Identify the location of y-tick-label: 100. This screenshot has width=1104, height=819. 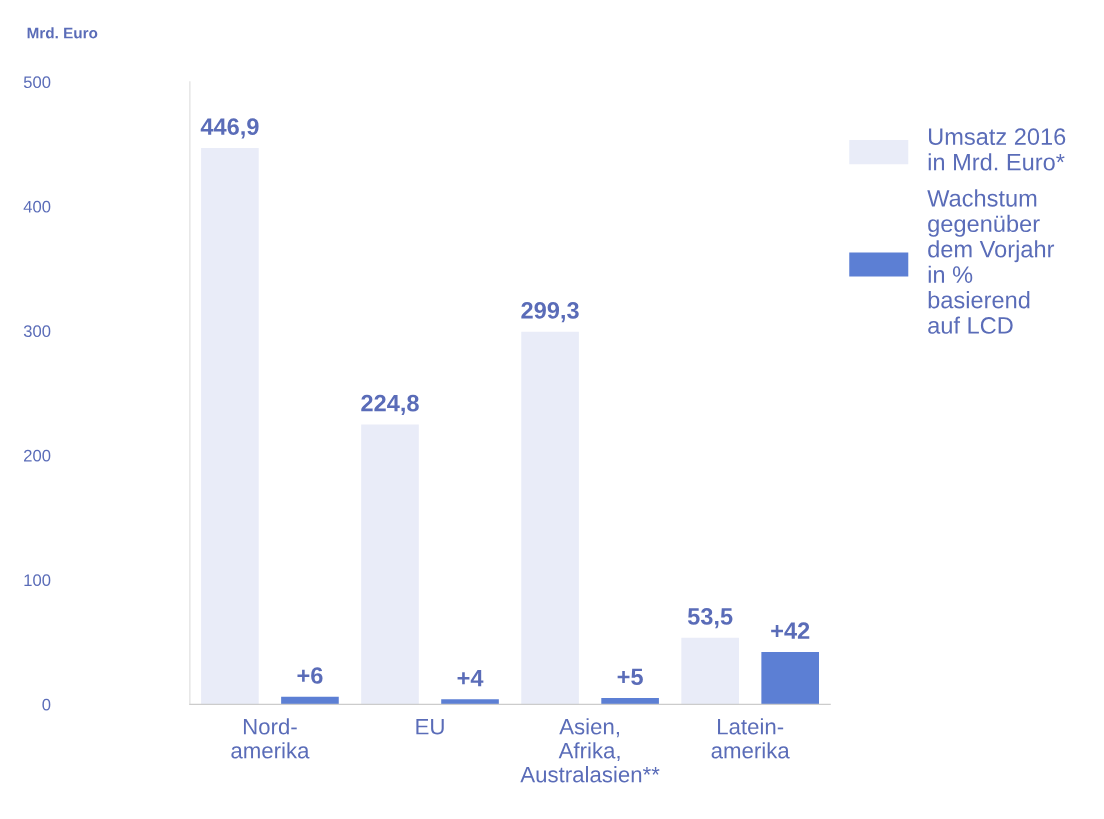
(37, 580).